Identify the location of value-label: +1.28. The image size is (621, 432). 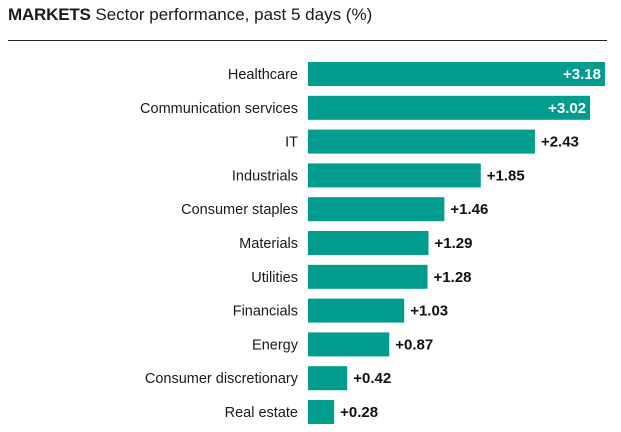
(453, 277).